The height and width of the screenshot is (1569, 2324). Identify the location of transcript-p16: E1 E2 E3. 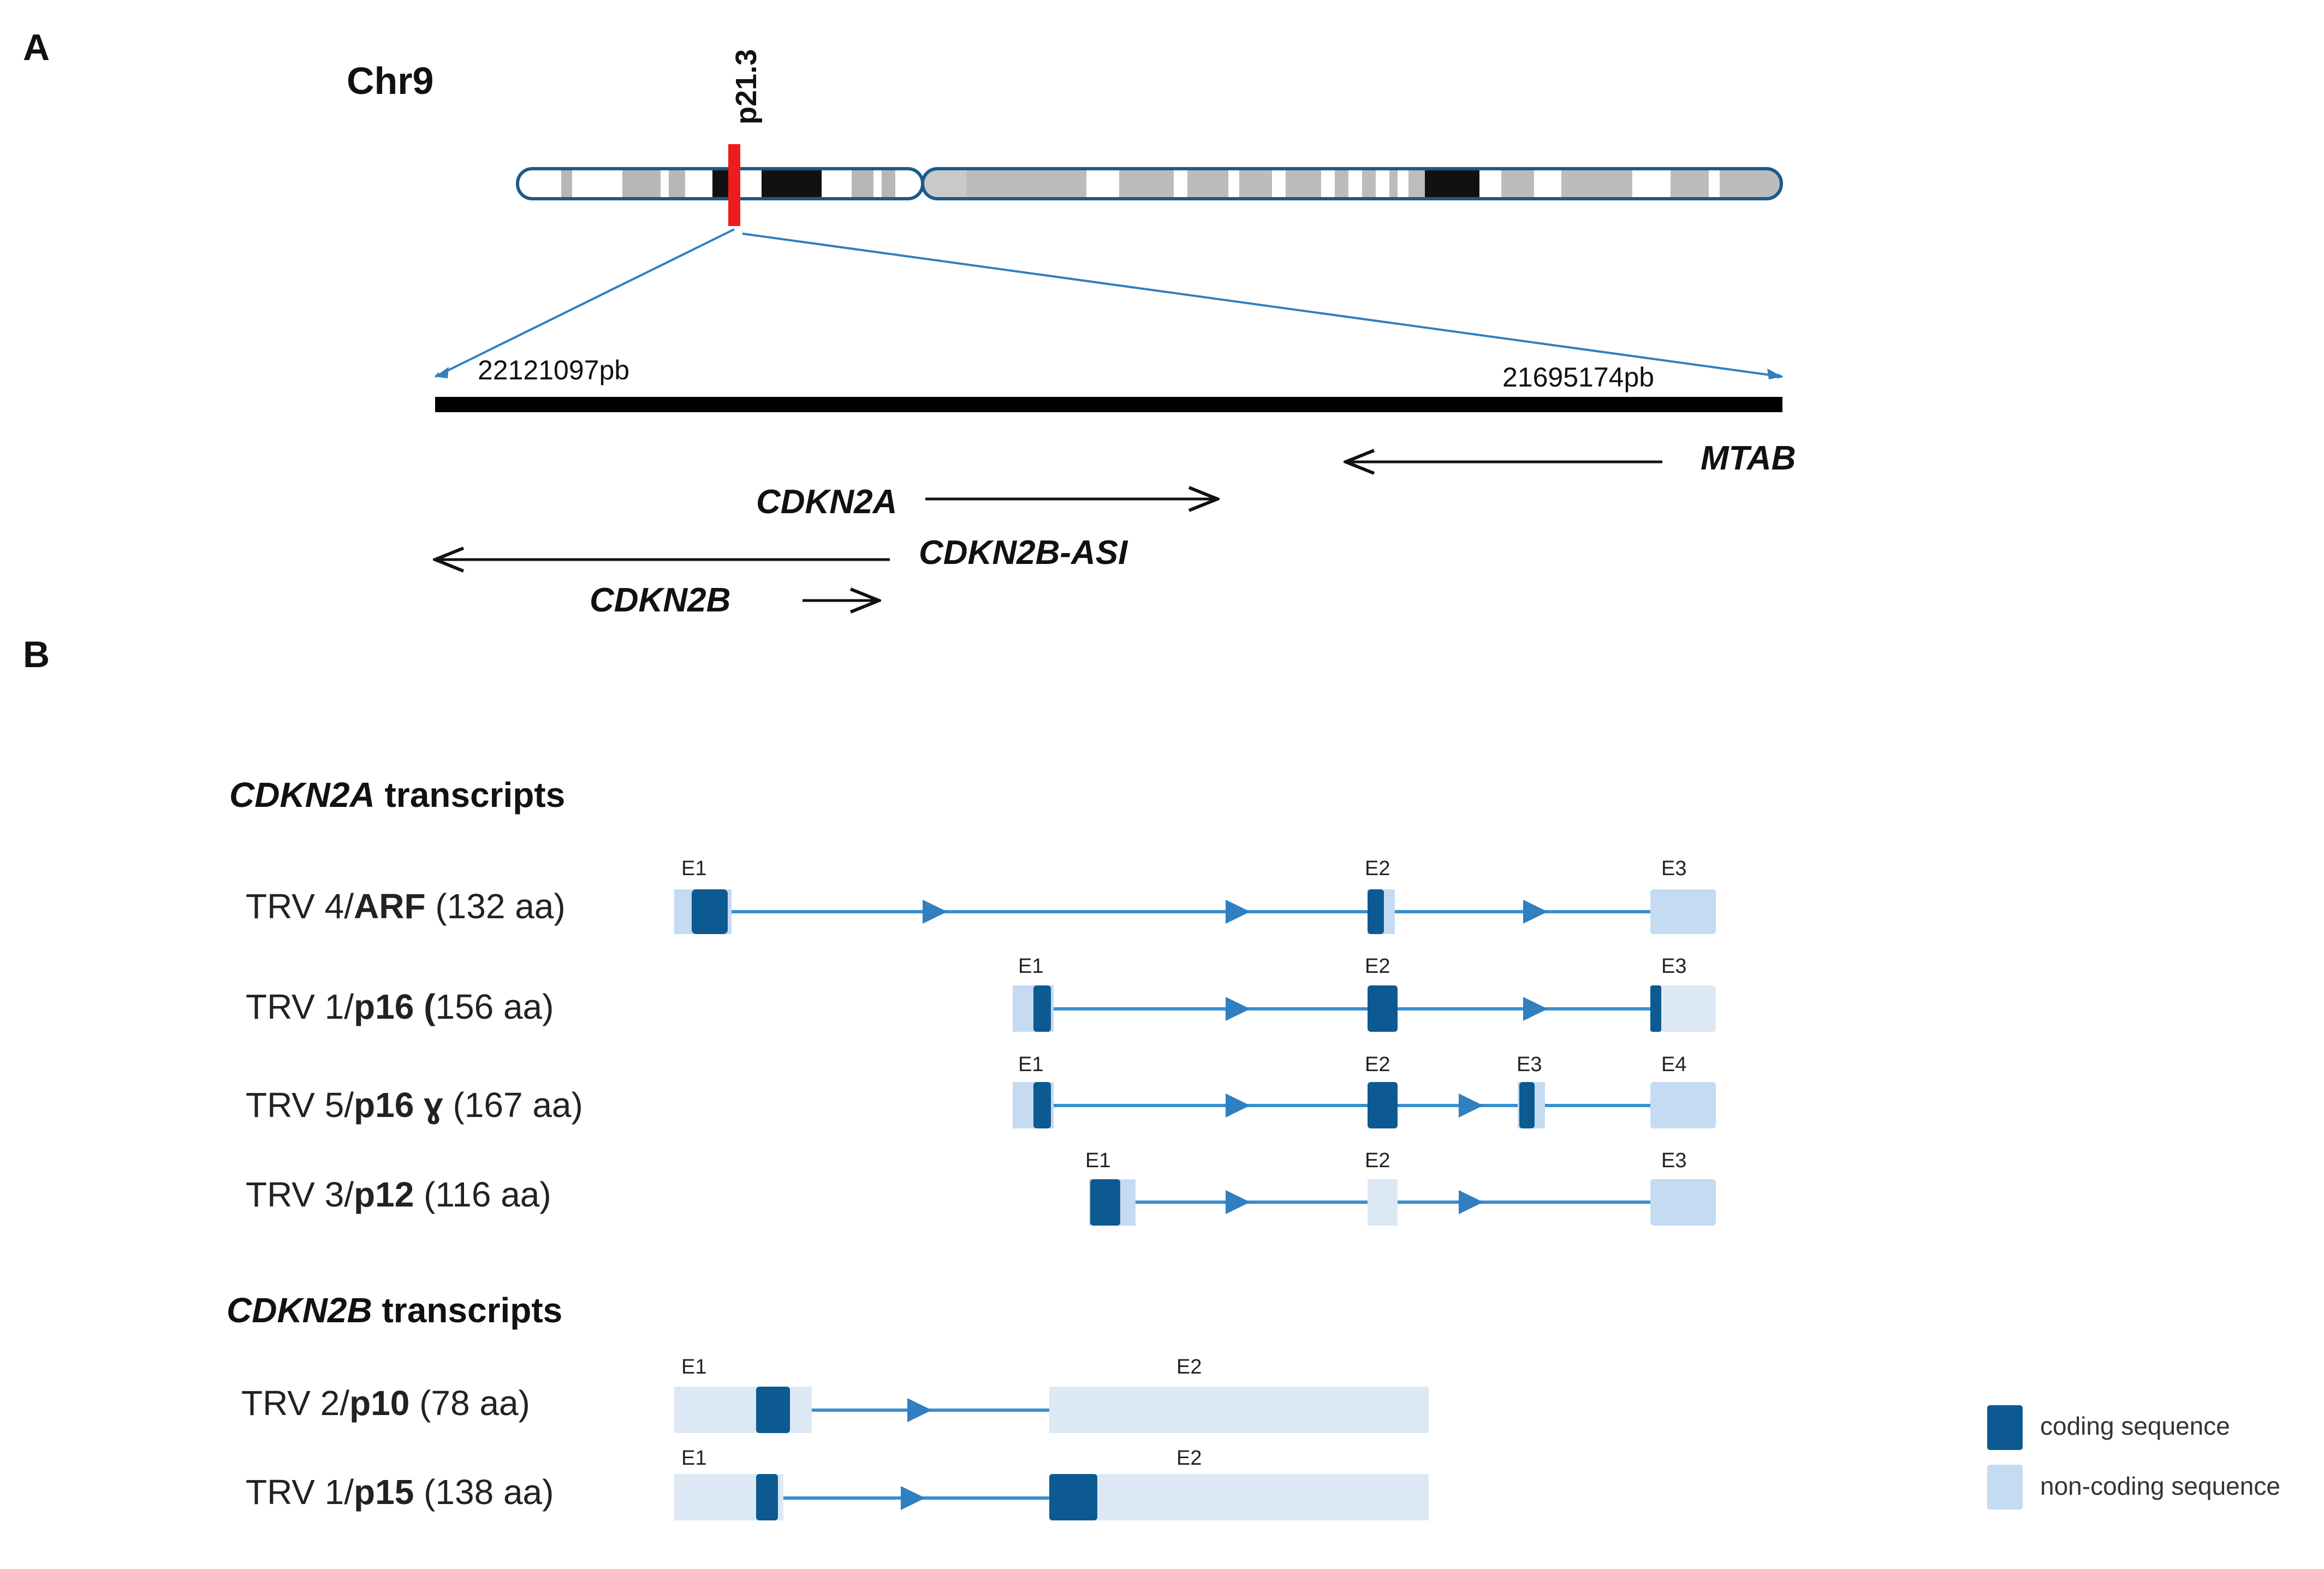
(1364, 993).